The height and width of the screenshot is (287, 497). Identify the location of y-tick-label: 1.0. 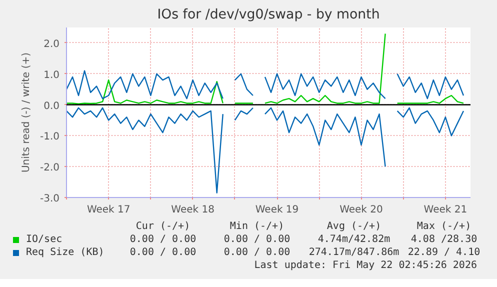
(52, 75).